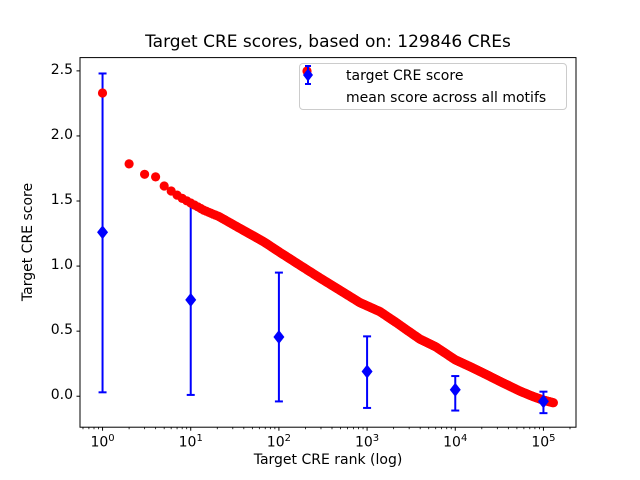 The height and width of the screenshot is (480, 640). What do you see at coordinates (328, 42) in the screenshot?
I see `chart-title: Target CRE scores, based on: 129846 CREs` at bounding box center [328, 42].